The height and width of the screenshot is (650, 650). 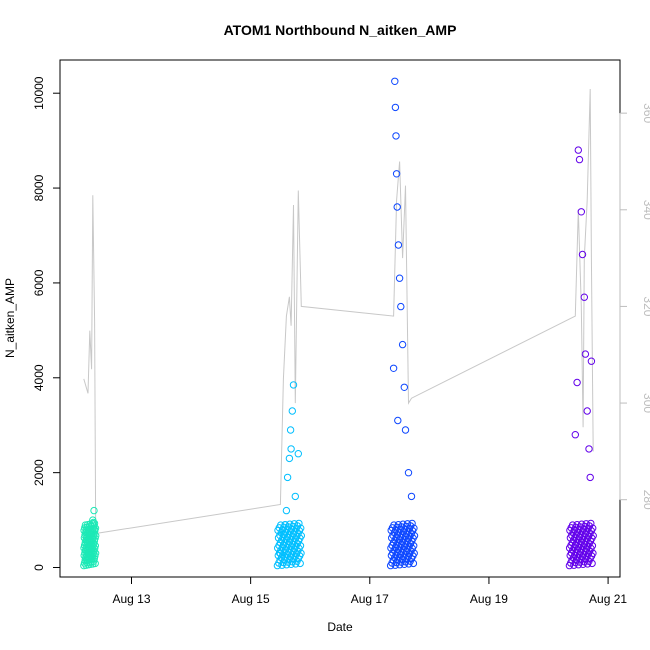 What do you see at coordinates (340, 627) in the screenshot?
I see `x-axis-label: Date` at bounding box center [340, 627].